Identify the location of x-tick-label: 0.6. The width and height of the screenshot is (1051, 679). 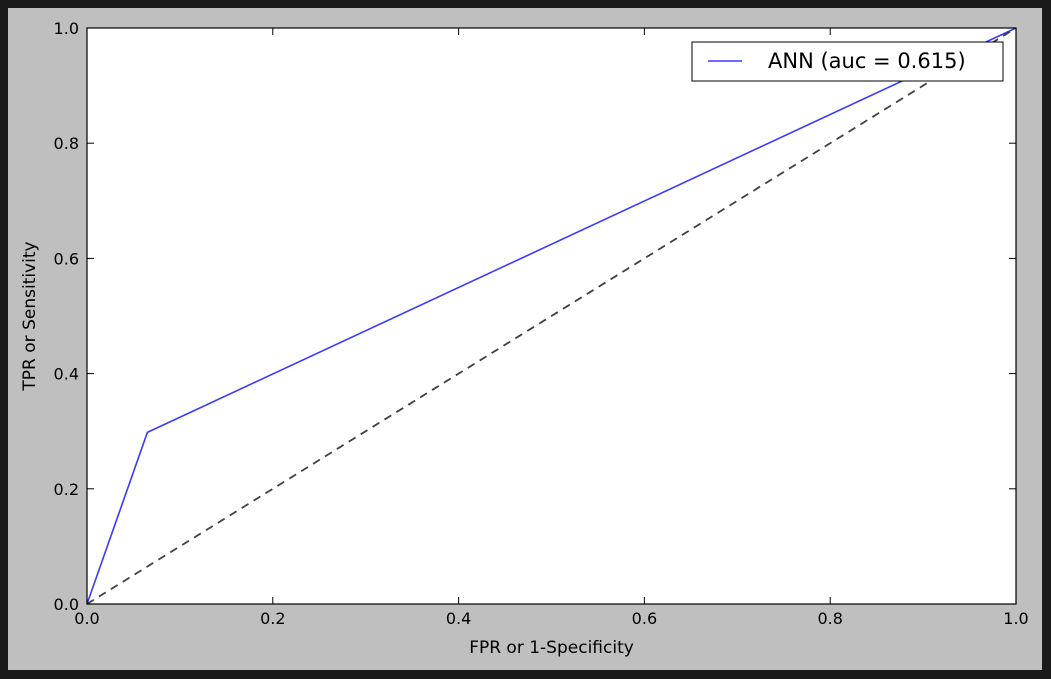
(644, 618).